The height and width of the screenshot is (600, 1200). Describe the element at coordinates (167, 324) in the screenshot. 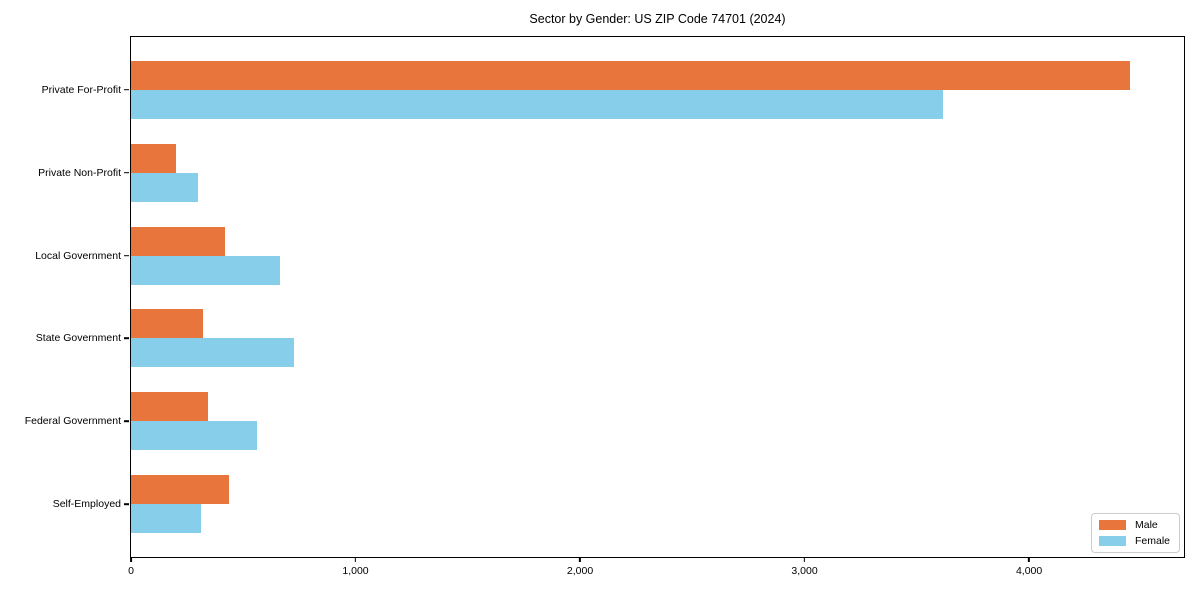

I see `bar-male-state-government` at that location.